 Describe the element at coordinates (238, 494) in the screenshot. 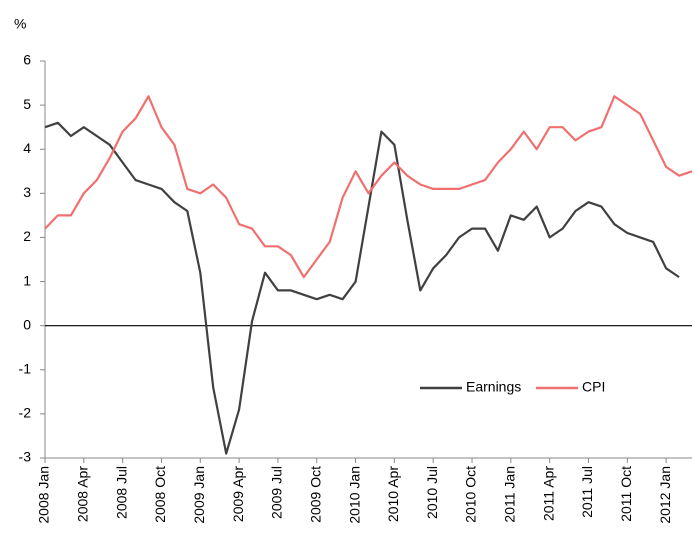

I see `x-tick-label: 2009 Apr` at that location.